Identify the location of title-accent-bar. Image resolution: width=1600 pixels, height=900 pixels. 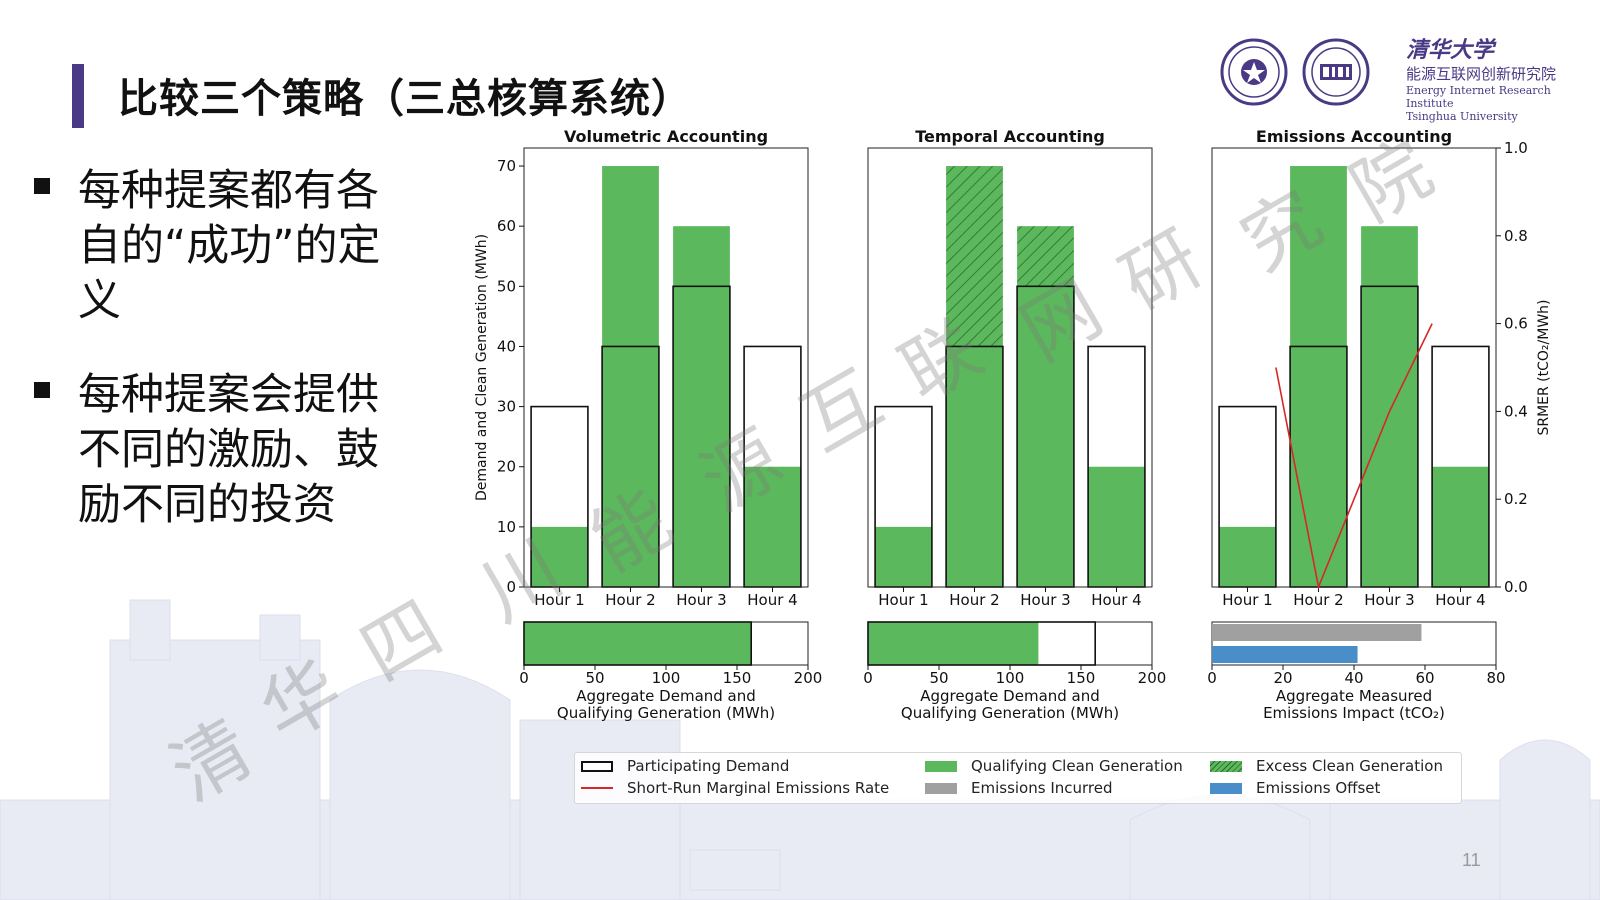
(78, 96).